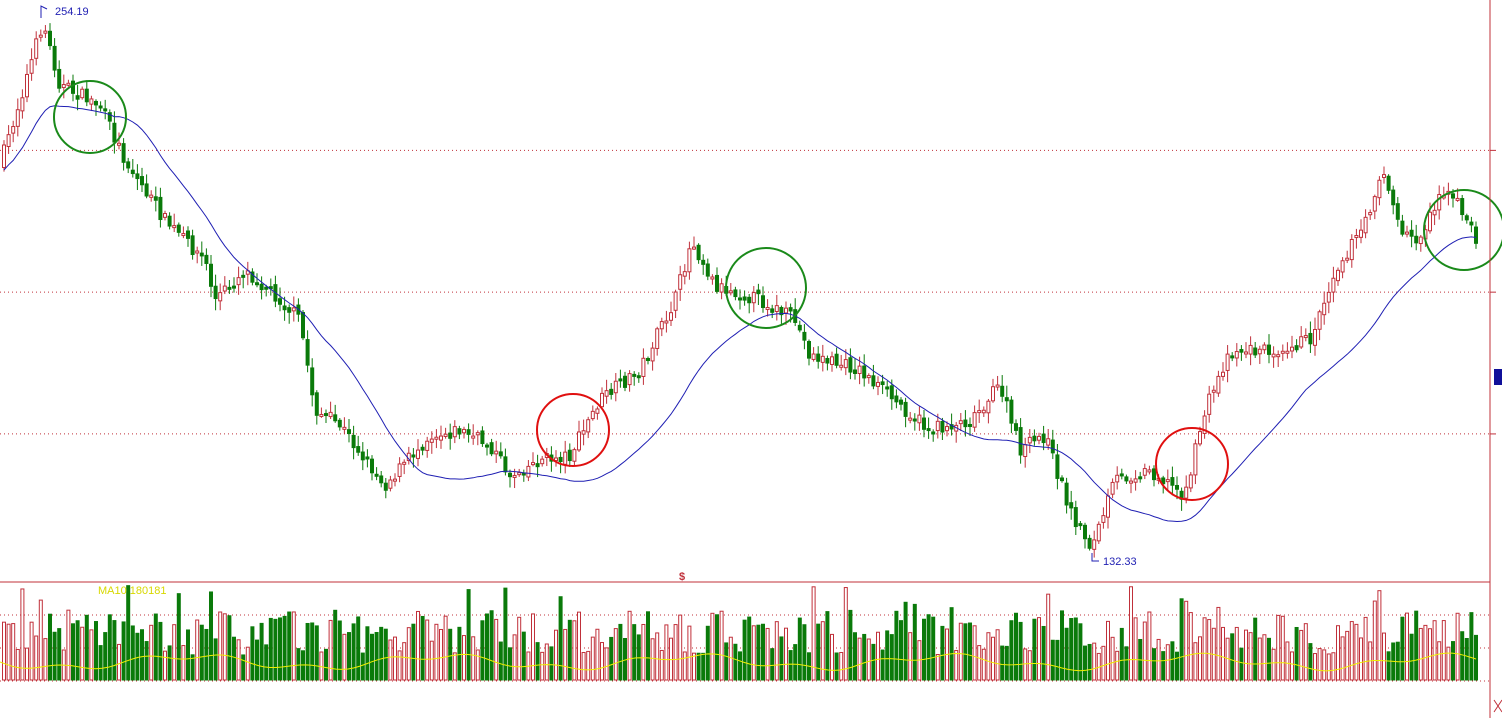  I want to click on close-icon, so click(1497, 706).